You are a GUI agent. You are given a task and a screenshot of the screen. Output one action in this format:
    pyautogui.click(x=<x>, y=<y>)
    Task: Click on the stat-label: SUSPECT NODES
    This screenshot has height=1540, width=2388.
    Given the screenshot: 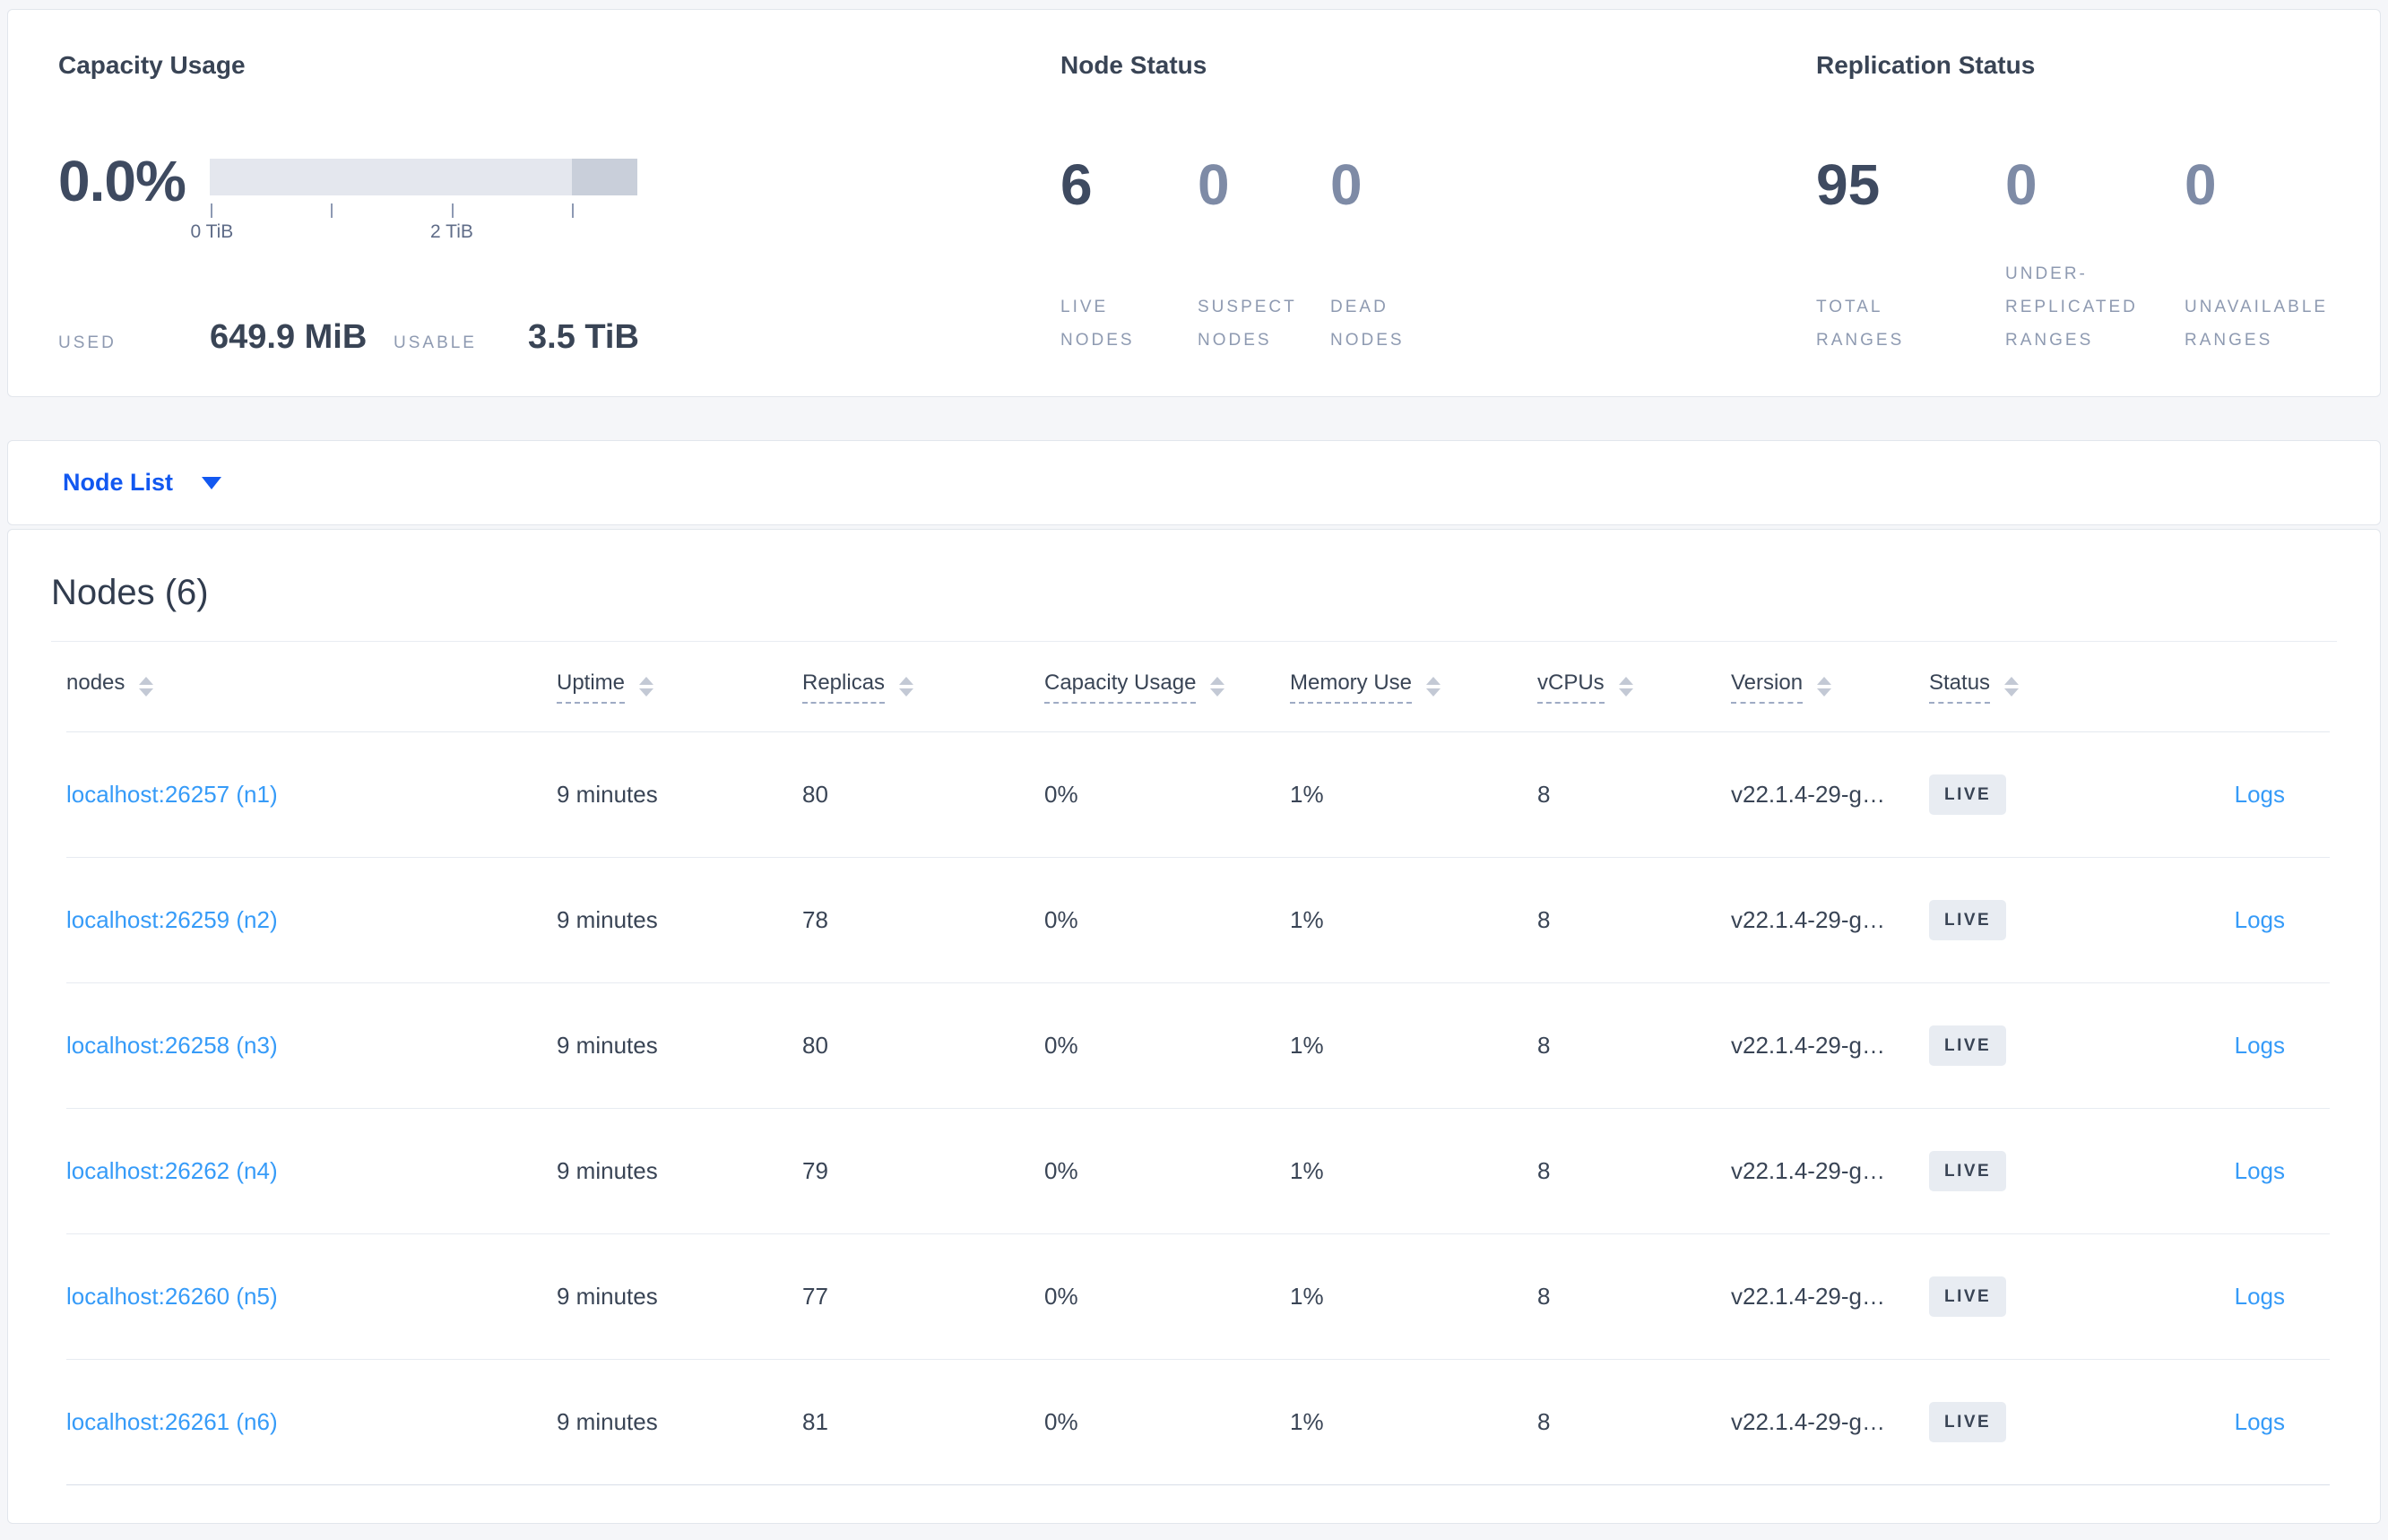 What is the action you would take?
    pyautogui.click(x=1247, y=324)
    